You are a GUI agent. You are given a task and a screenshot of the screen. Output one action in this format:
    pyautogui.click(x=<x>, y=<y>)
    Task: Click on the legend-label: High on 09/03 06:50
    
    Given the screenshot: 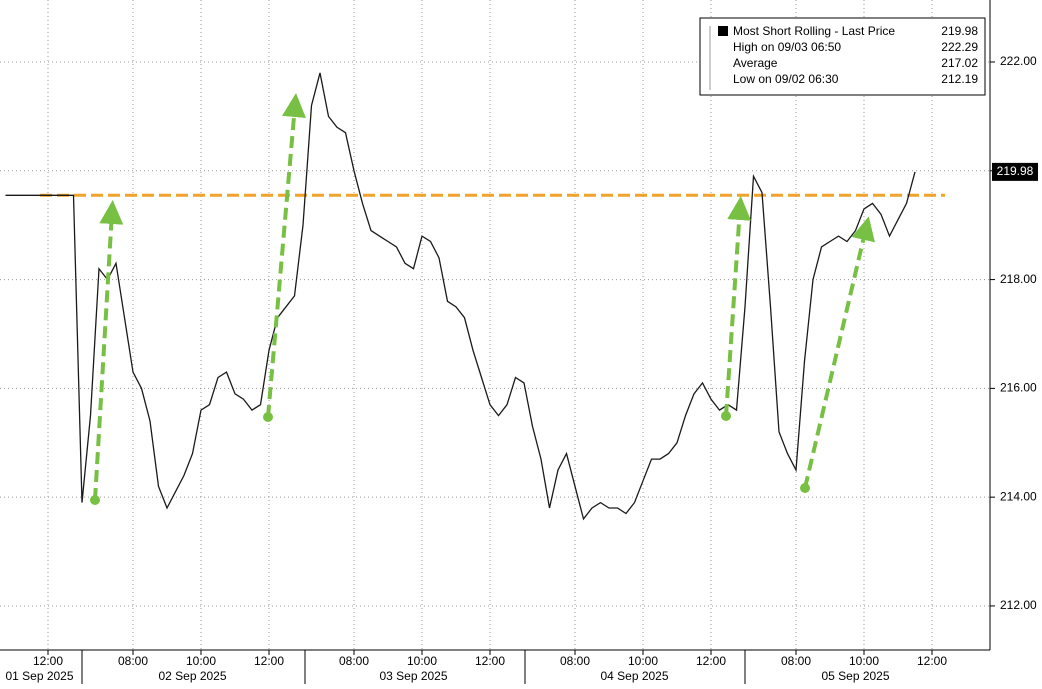 What is the action you would take?
    pyautogui.click(x=787, y=47)
    